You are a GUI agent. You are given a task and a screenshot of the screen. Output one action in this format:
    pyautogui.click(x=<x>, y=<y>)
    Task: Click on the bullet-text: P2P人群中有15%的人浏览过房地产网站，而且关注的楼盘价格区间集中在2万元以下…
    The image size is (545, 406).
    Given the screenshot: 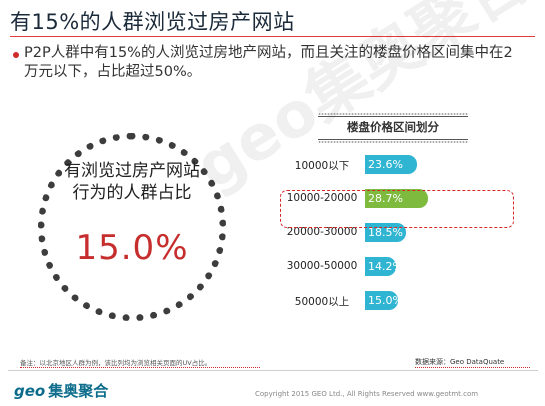 What is the action you would take?
    pyautogui.click(x=268, y=62)
    